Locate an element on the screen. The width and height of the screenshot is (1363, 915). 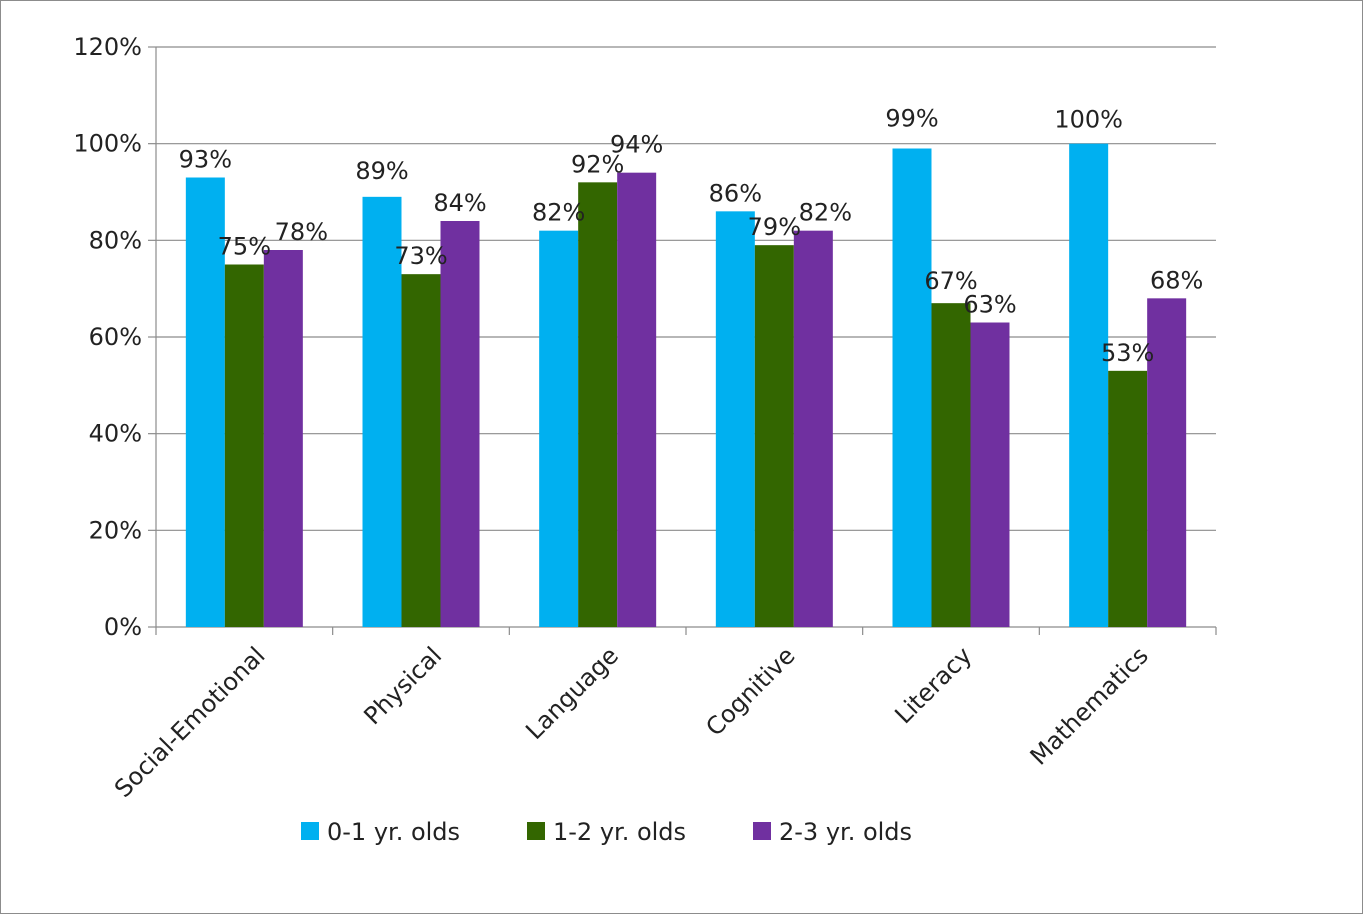
legend-label: 0-1 yr. olds is located at coordinates (393, 832).